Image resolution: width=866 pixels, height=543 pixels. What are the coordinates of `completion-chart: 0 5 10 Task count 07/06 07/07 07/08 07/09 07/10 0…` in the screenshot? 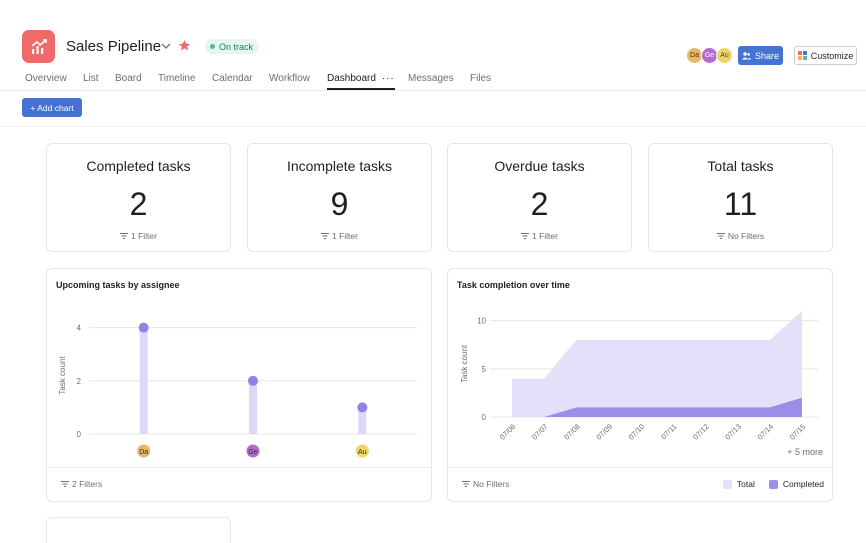 It's located at (639, 376).